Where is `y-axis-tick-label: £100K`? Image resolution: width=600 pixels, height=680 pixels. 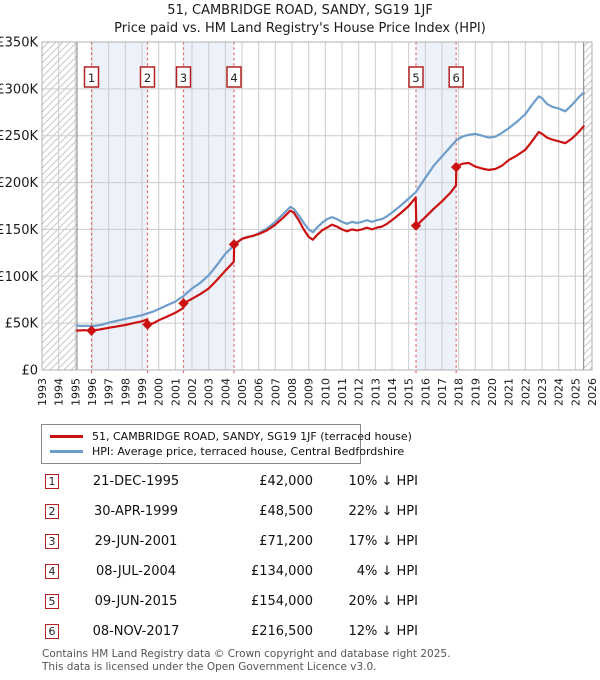 y-axis-tick-label: £100K is located at coordinates (19, 277).